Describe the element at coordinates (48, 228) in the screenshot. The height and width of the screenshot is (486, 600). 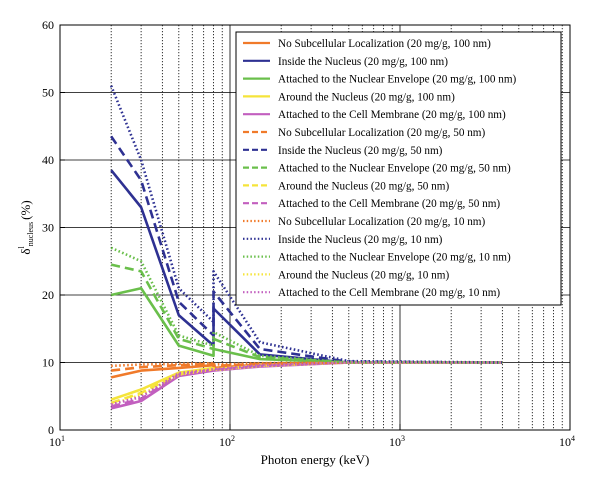
I see `y-tick-label: 30` at that location.